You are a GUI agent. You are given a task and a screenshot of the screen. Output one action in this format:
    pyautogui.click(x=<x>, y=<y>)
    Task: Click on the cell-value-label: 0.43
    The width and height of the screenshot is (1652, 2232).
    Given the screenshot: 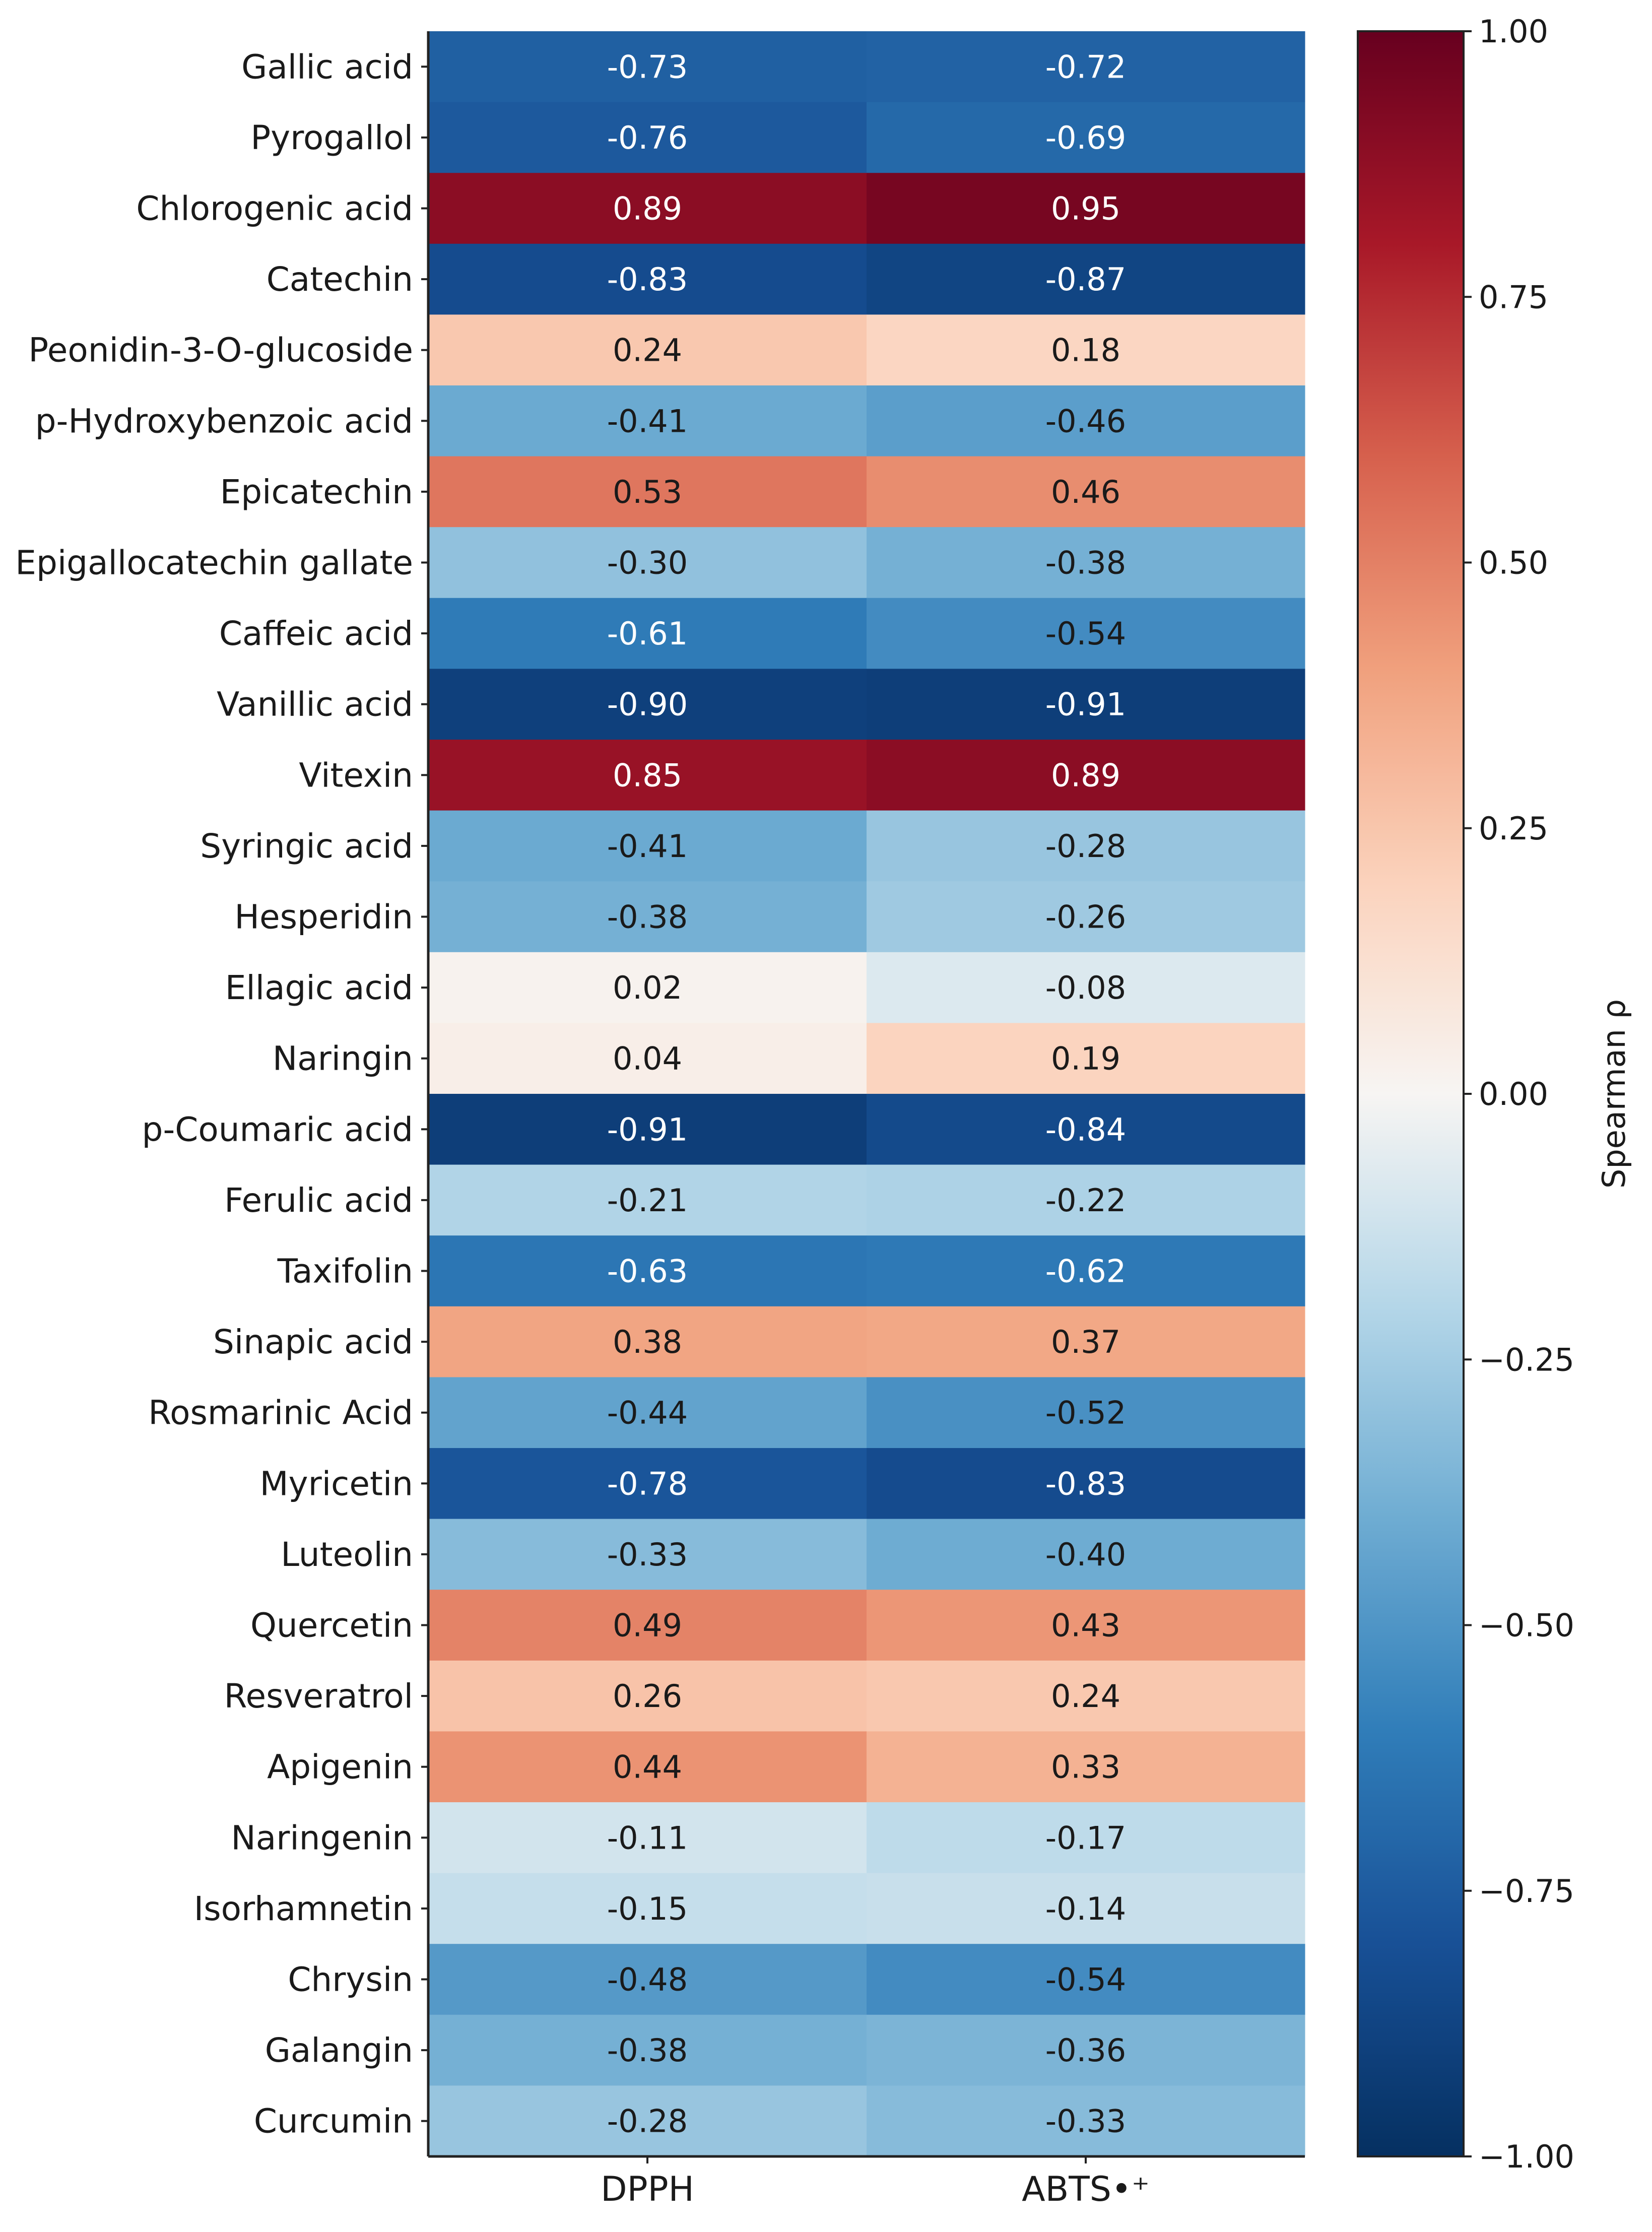 What is the action you would take?
    pyautogui.click(x=1086, y=1625)
    